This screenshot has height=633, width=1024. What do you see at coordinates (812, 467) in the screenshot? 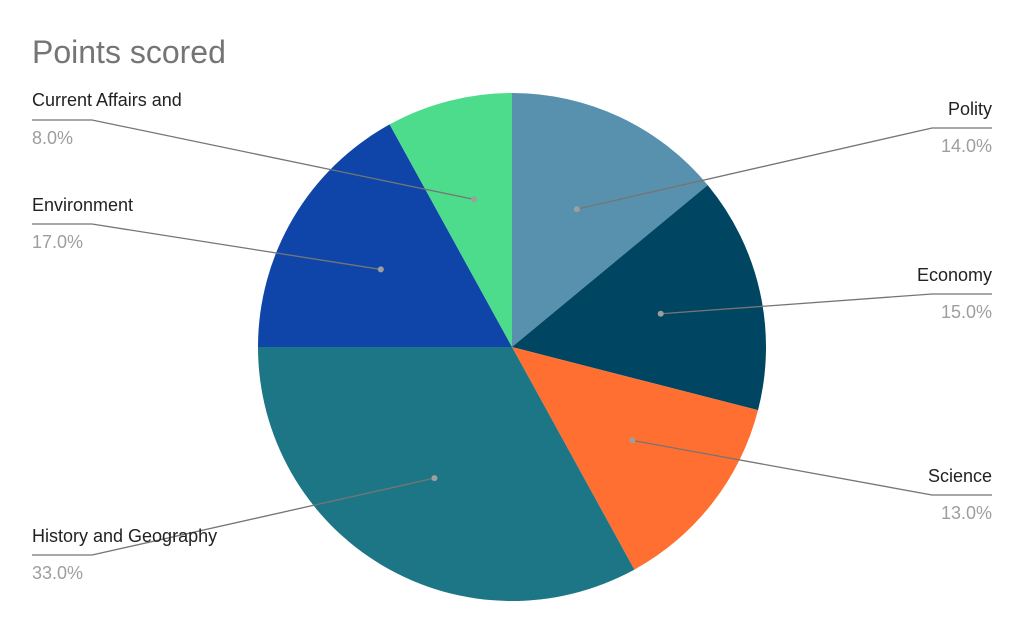
I see `leader-line-science` at bounding box center [812, 467].